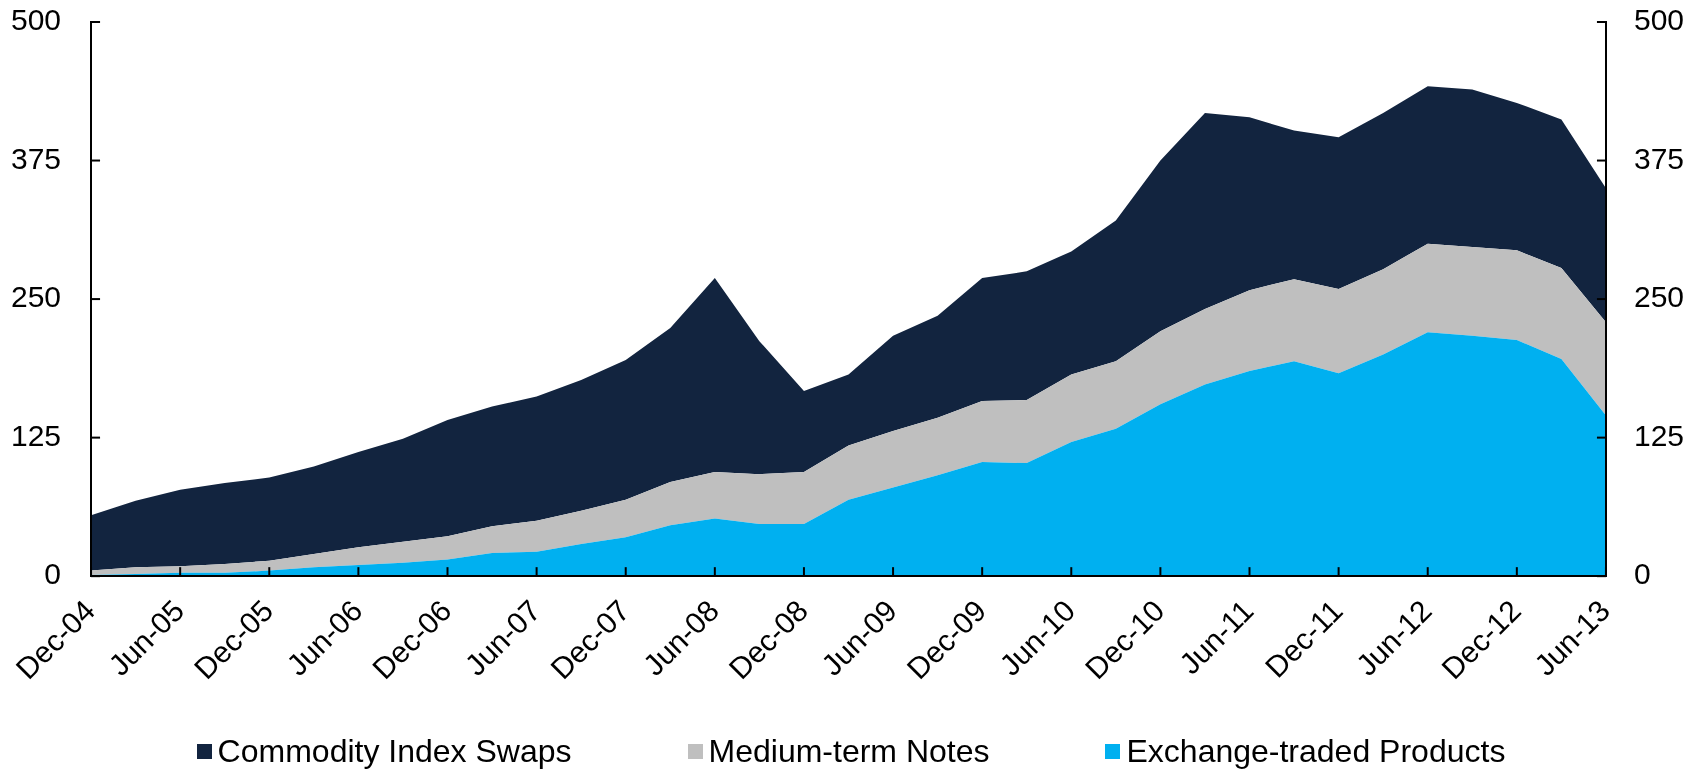 The height and width of the screenshot is (772, 1702). What do you see at coordinates (53, 574) in the screenshot?
I see `y-tick-label: 0` at bounding box center [53, 574].